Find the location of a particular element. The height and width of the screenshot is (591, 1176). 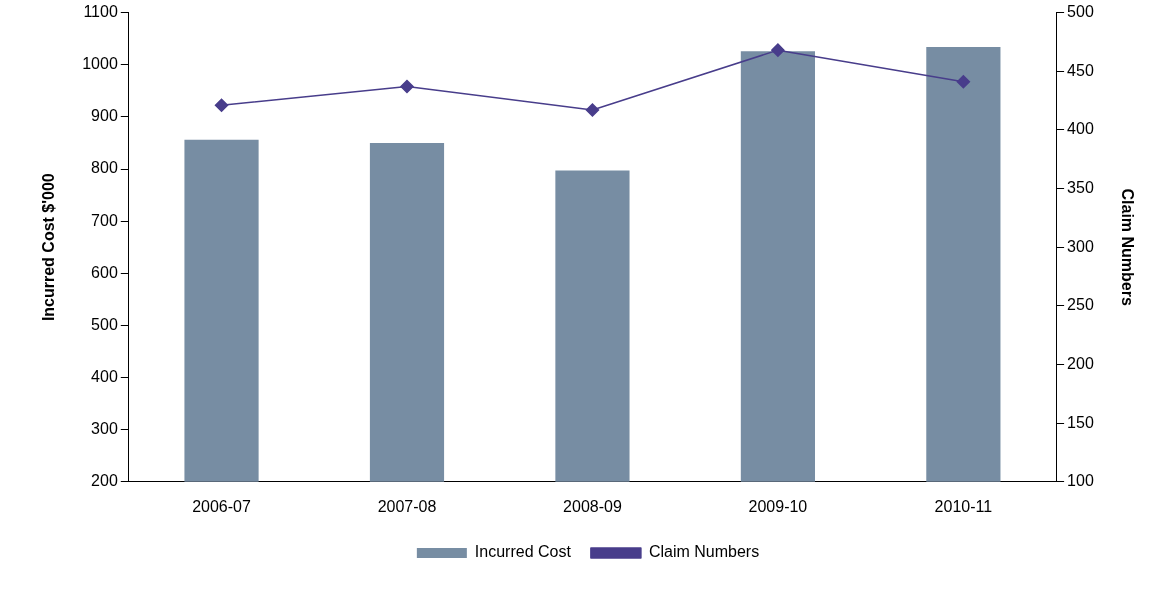

y2-tick-label: 450 is located at coordinates (1080, 70).